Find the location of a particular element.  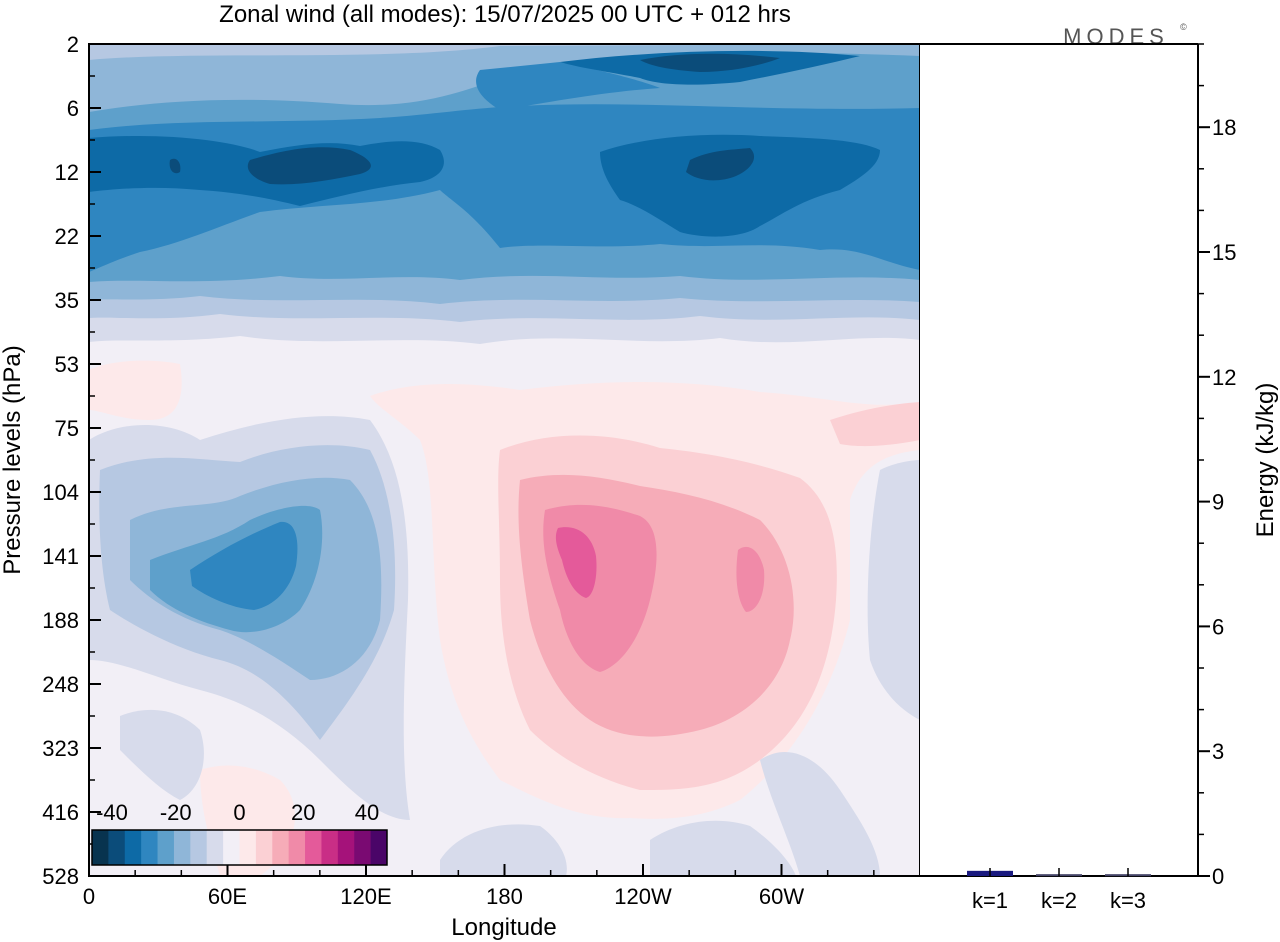

y-tick-label: 416 is located at coordinates (60, 812).